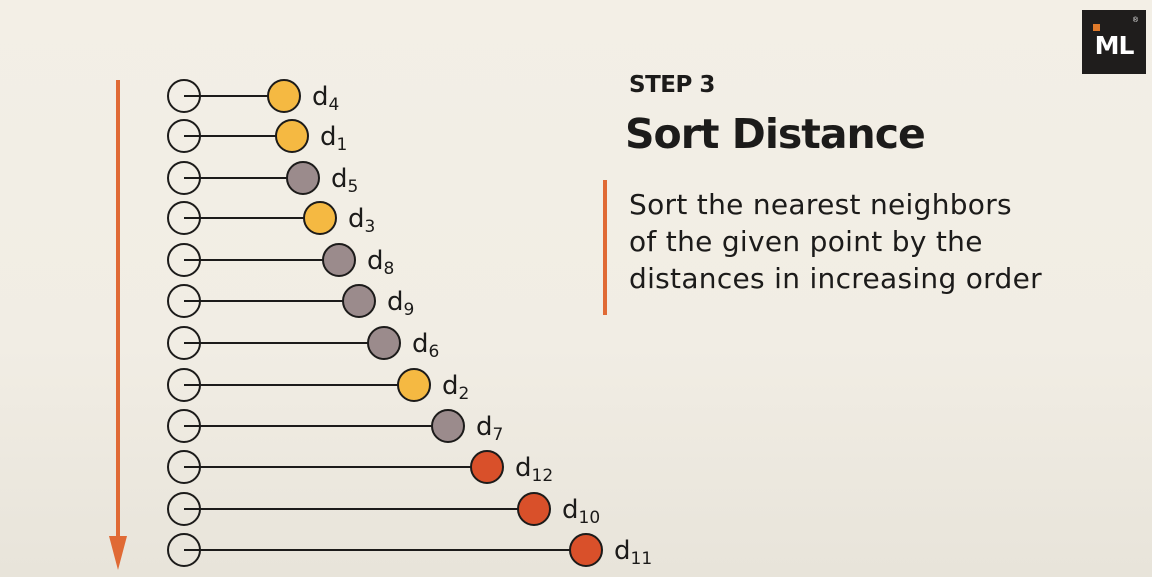  What do you see at coordinates (605, 247) in the screenshot?
I see `description-accent-bar` at bounding box center [605, 247].